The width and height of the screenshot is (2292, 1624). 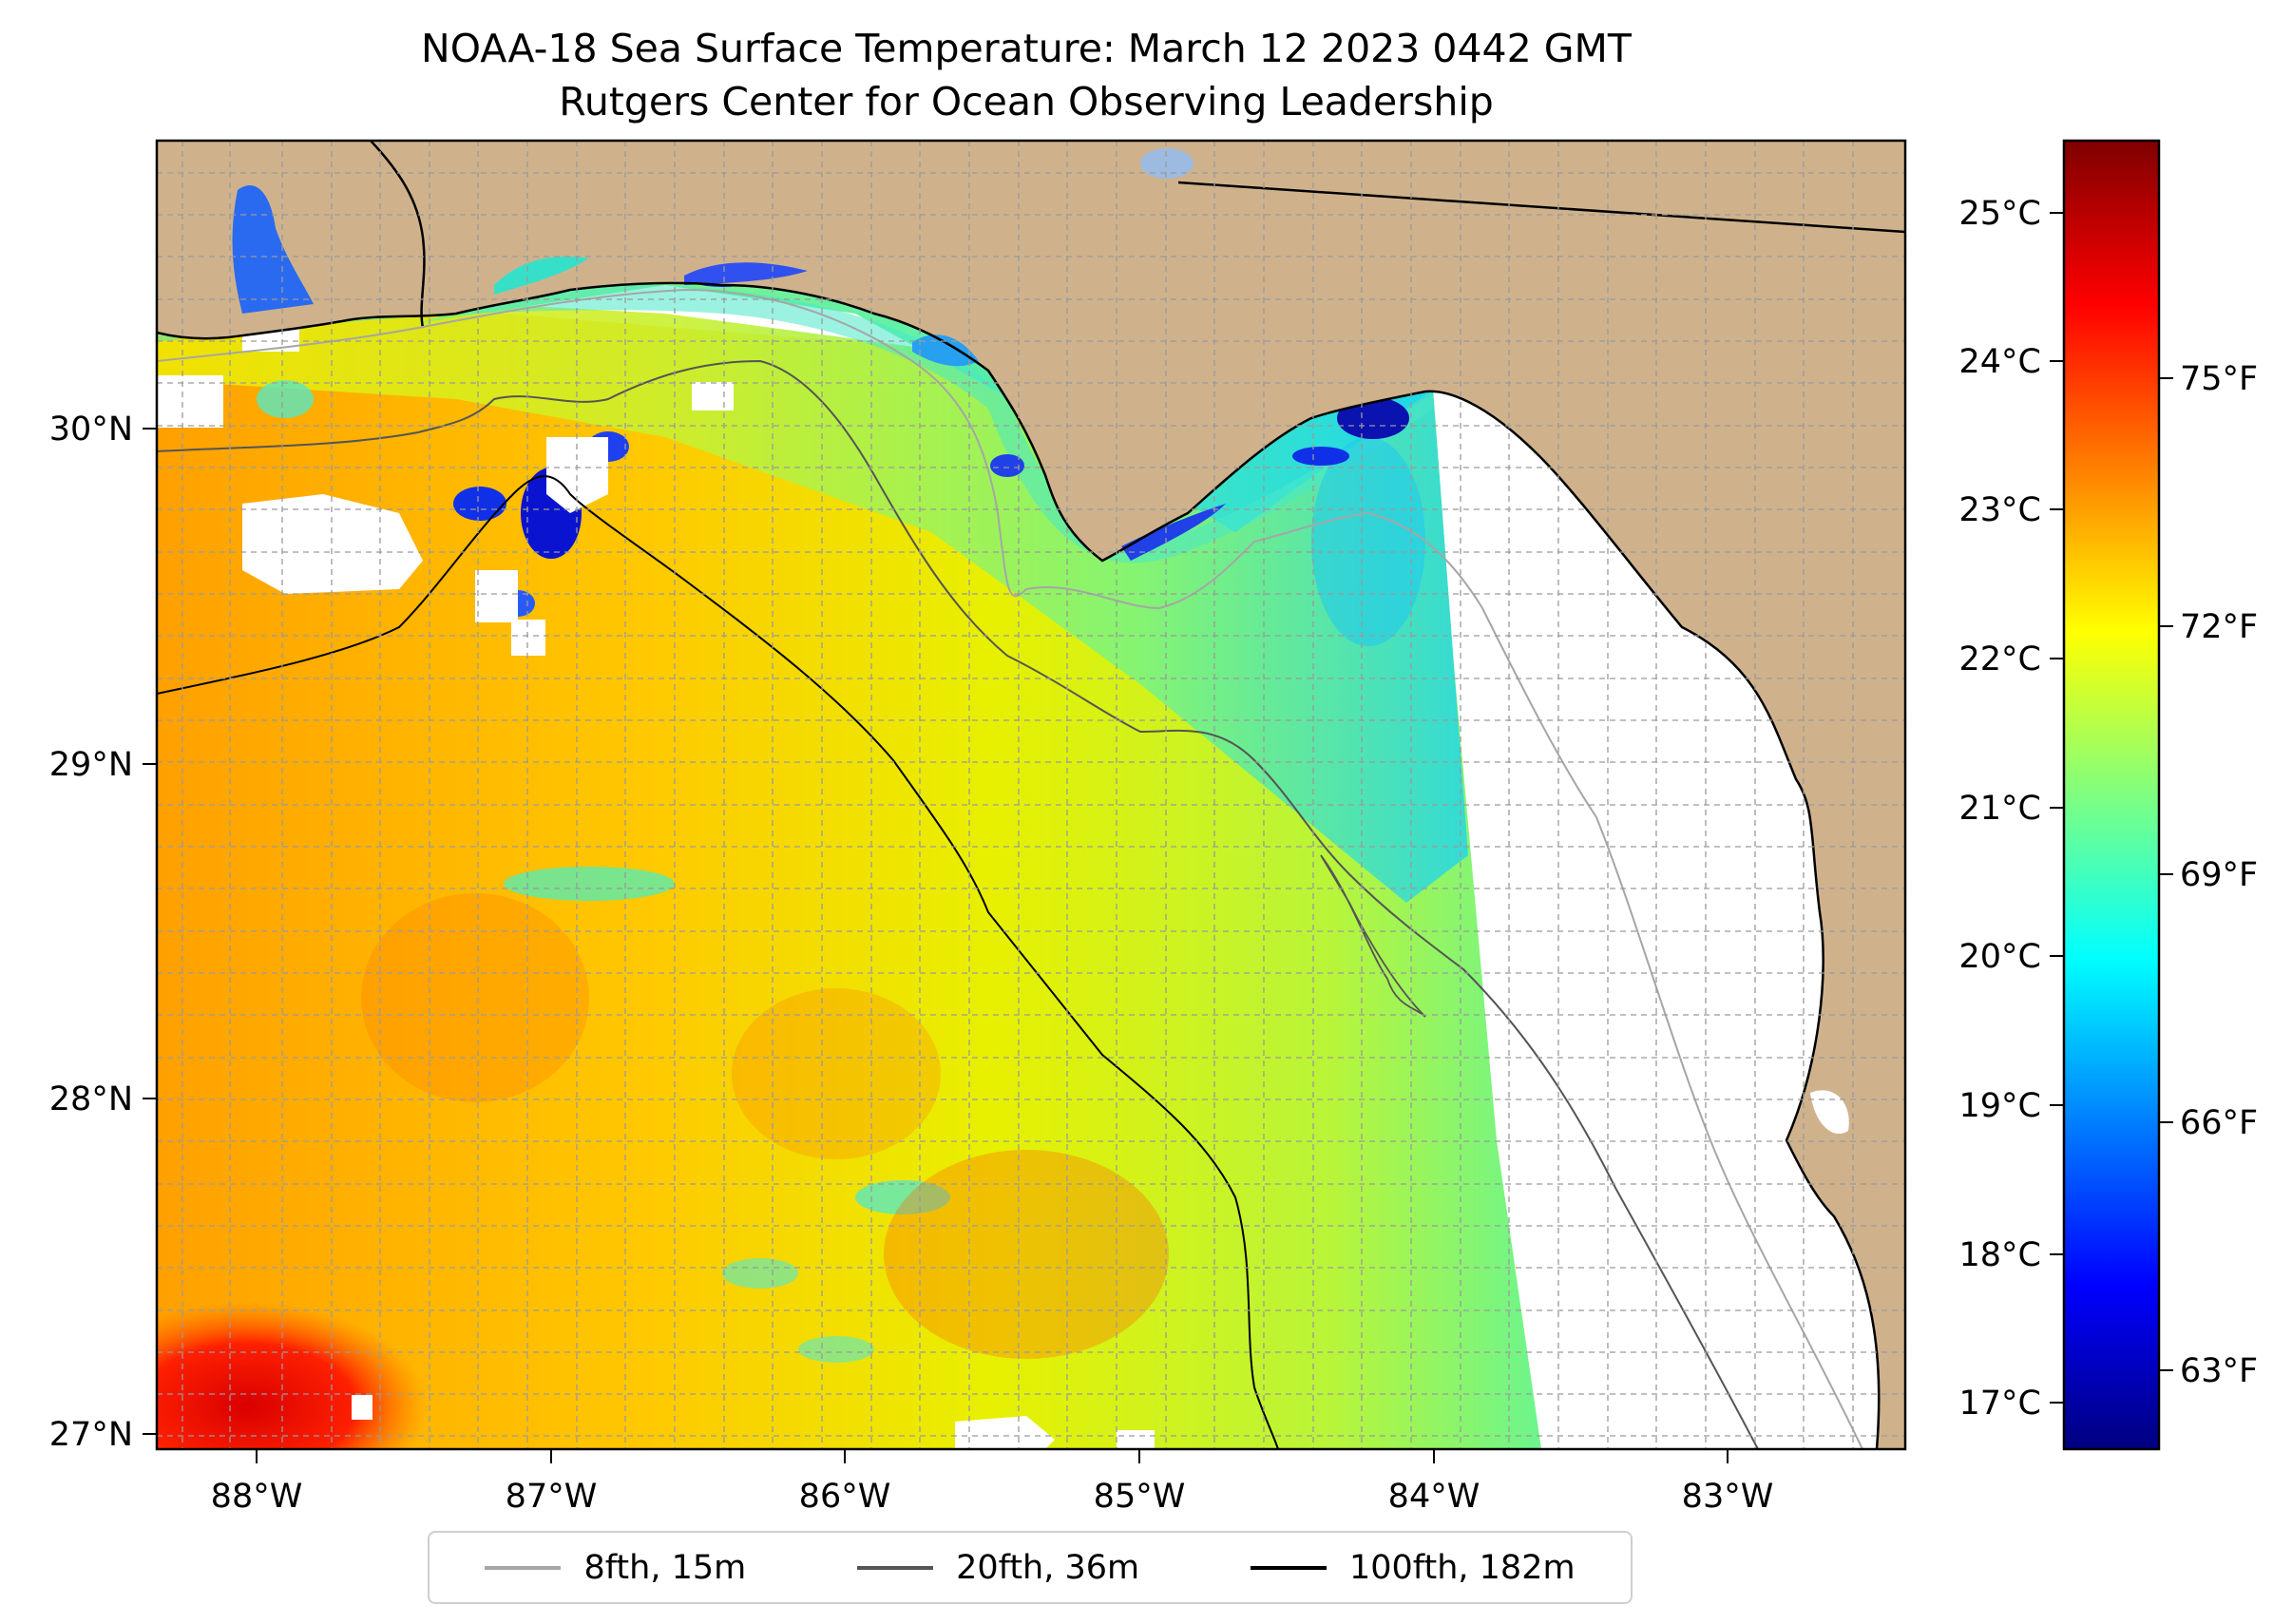 What do you see at coordinates (2000, 510) in the screenshot?
I see `colorbar-celsius-label: 23°C` at bounding box center [2000, 510].